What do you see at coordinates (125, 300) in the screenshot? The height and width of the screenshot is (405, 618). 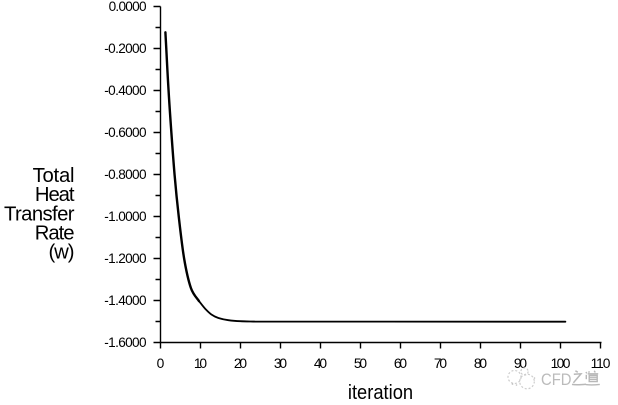 I see `svg-text: -1.4000` at bounding box center [125, 300].